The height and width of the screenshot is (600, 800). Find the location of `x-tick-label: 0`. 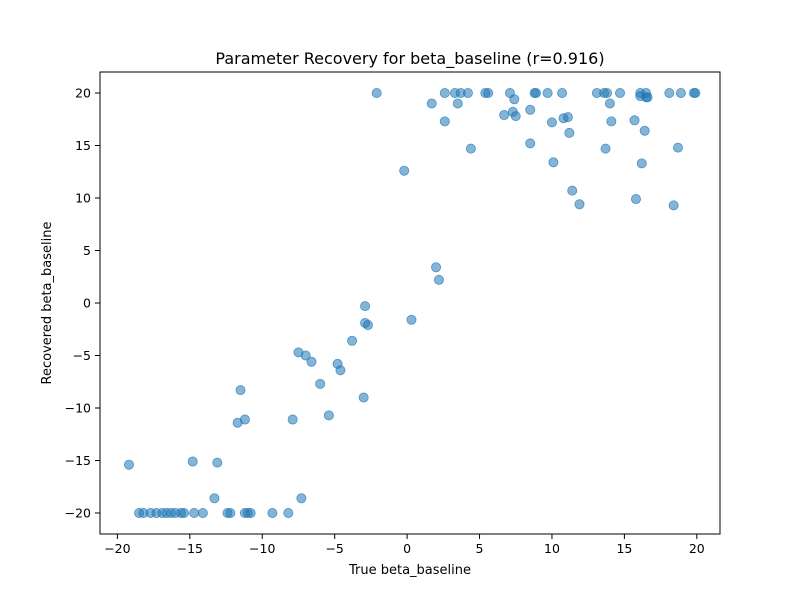

x-tick-label: 0 is located at coordinates (407, 548).